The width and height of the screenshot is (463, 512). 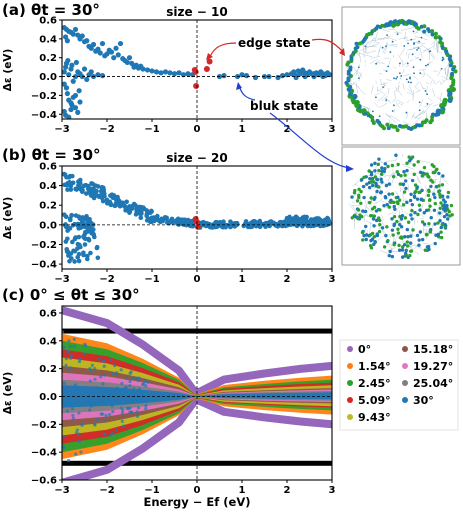 What do you see at coordinates (374, 383) in the screenshot?
I see `legend-label: 2.45°` at bounding box center [374, 383].